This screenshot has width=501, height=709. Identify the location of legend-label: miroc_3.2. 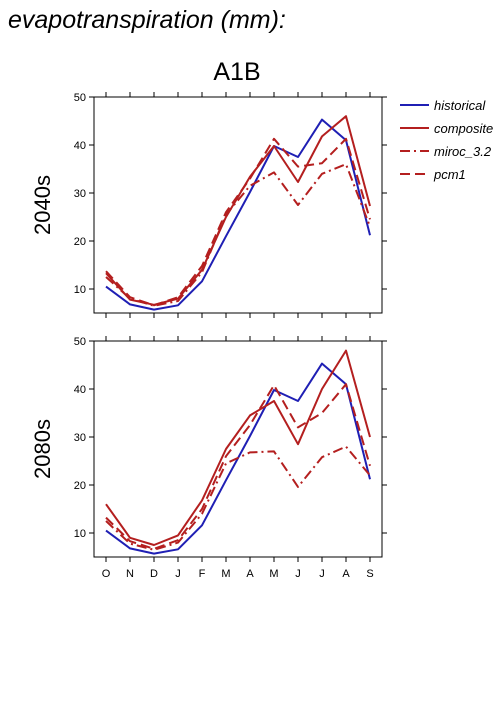
(463, 151).